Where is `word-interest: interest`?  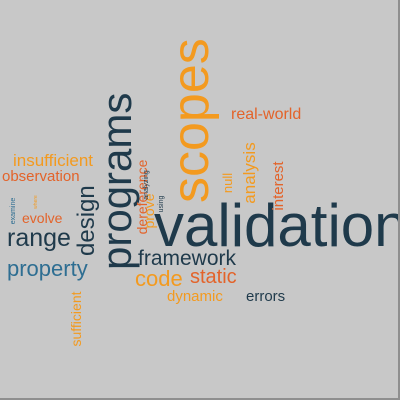 word-interest: interest is located at coordinates (279, 186).